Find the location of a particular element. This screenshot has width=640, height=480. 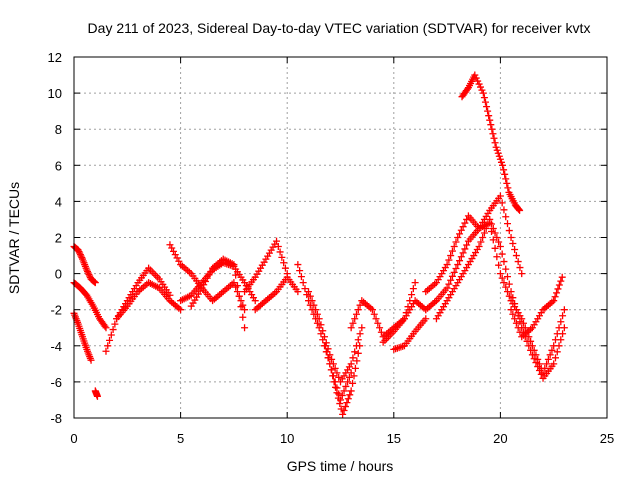

series-morning-a is located at coordinates (138, 309).